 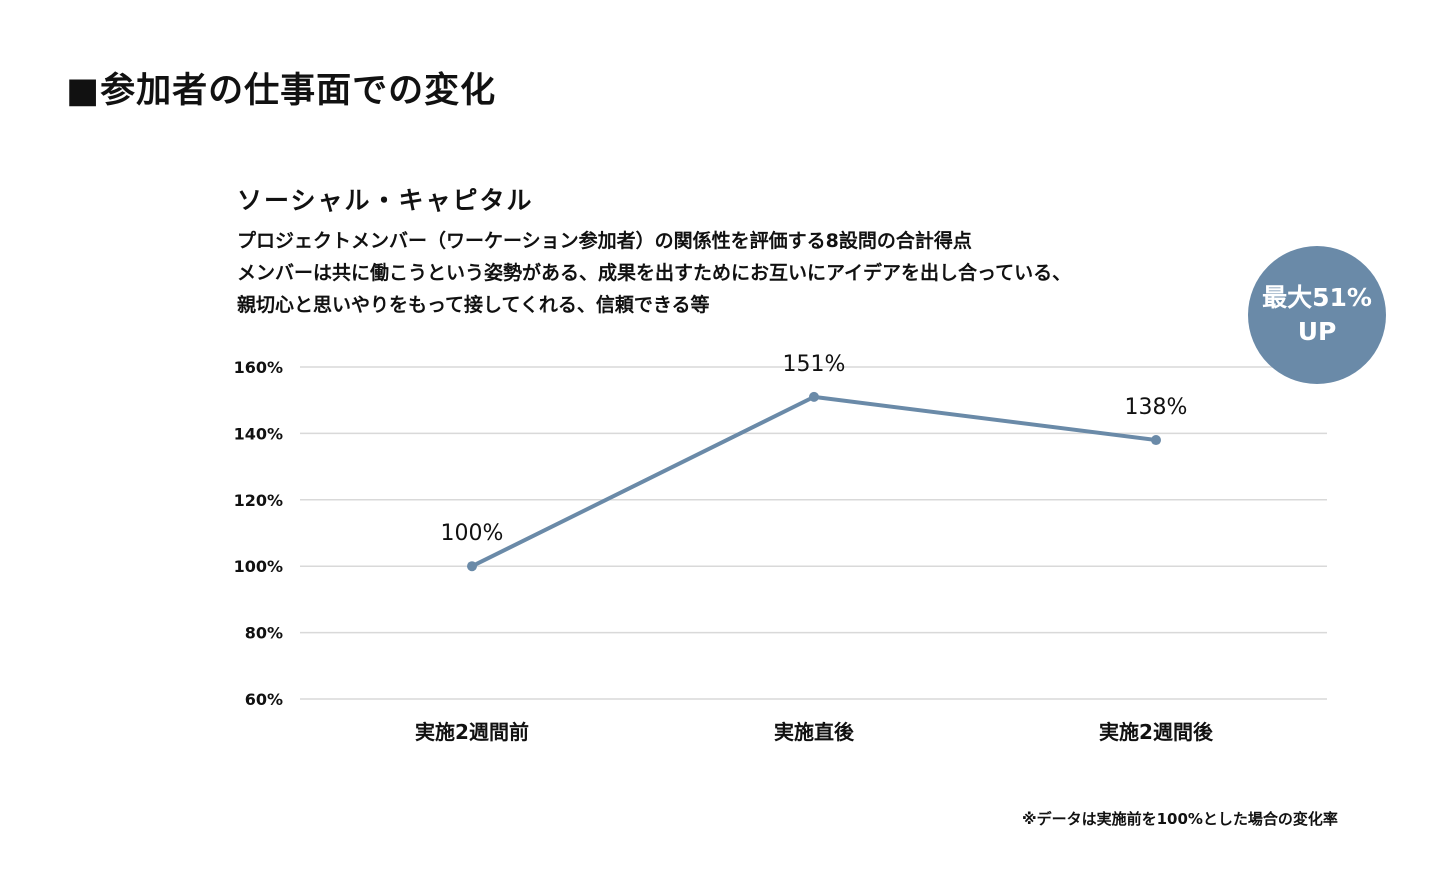 What do you see at coordinates (1180, 819) in the screenshot?
I see `footnote: ※データは実施前を100%とした場合の変化率` at bounding box center [1180, 819].